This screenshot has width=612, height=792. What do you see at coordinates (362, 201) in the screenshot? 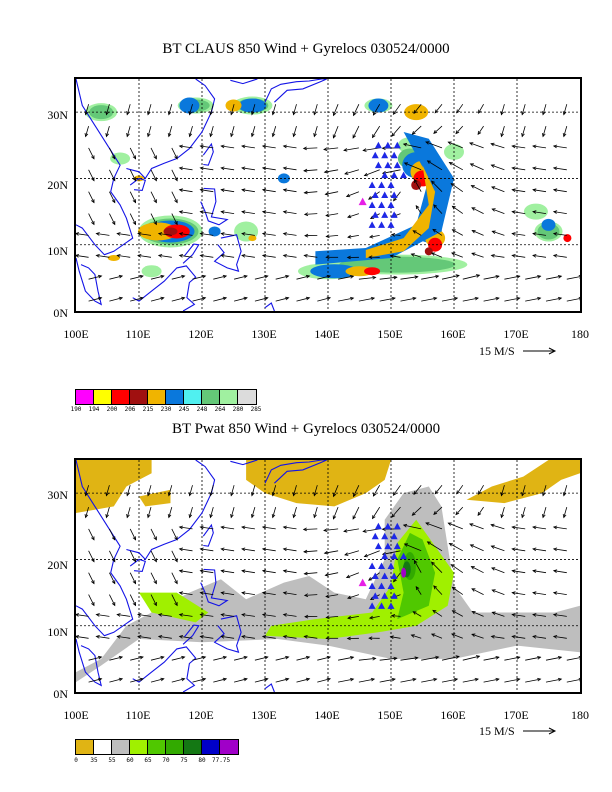
I see `best-track-triangle` at bounding box center [362, 201].